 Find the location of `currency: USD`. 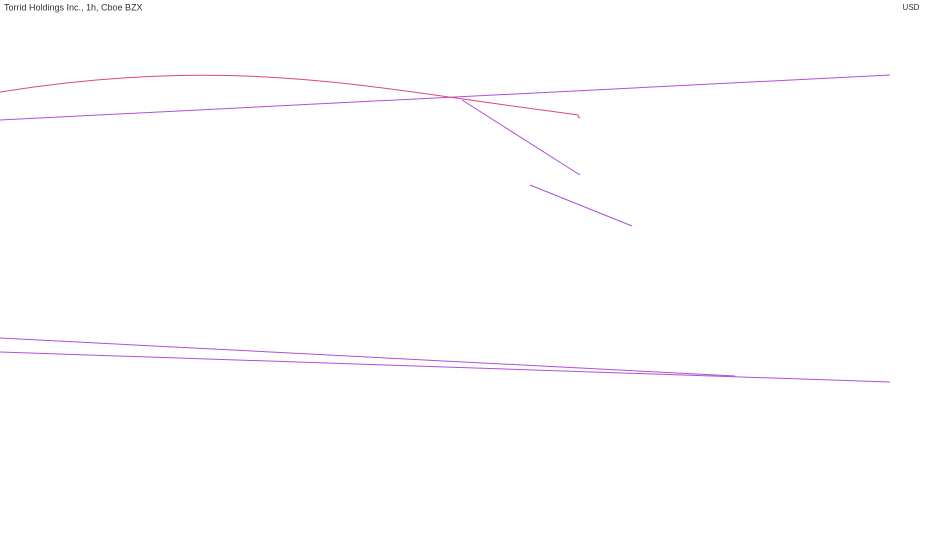

currency: USD is located at coordinates (911, 7).